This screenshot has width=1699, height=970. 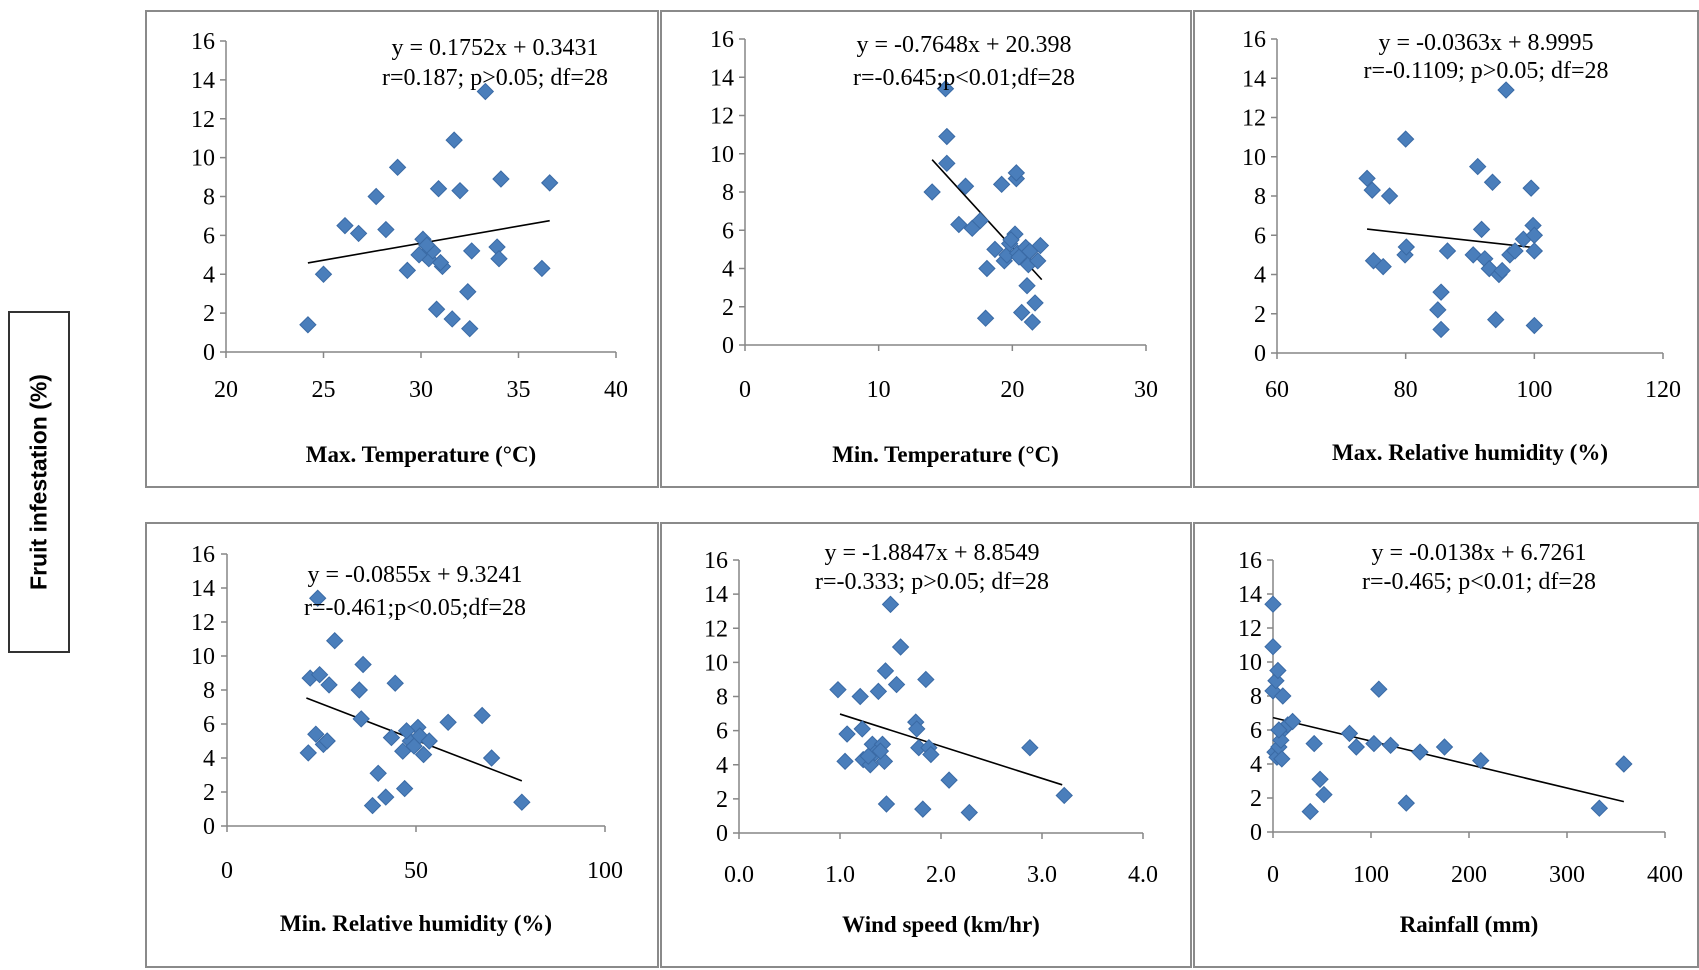 I want to click on y-axis-title: Fruit infestation (%), so click(x=38, y=482).